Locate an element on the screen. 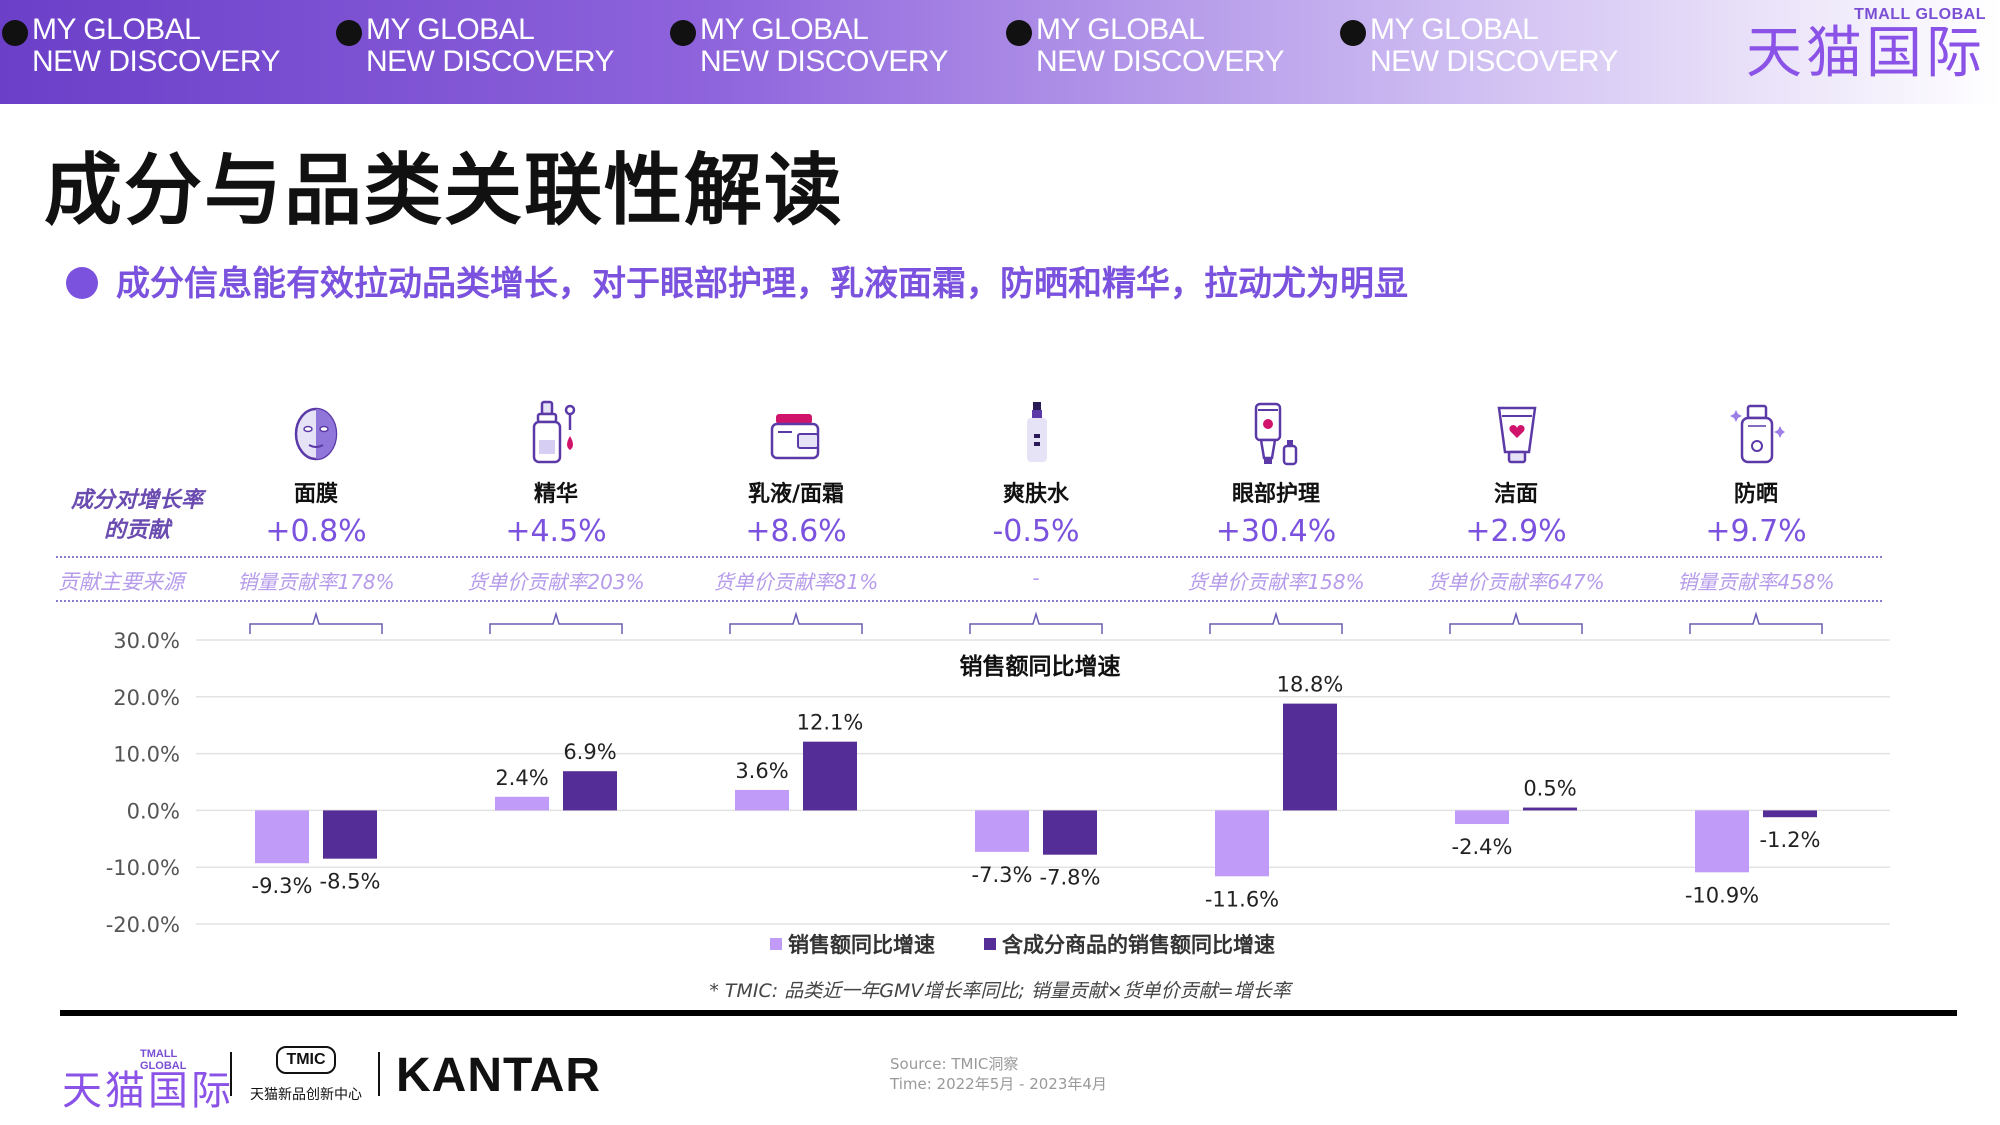 The width and height of the screenshot is (2000, 1125). tagline-4: MY GLOBAL NEW DISCOVERY is located at coordinates (1145, 45).